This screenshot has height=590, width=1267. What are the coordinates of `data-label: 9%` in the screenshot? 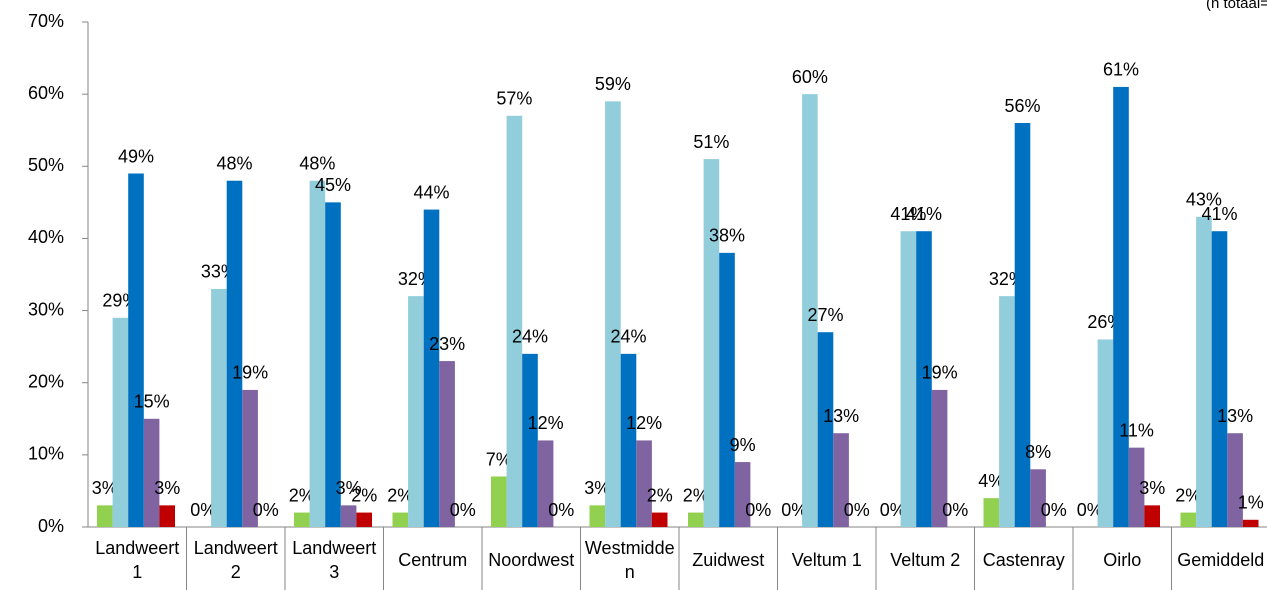 It's located at (743, 445).